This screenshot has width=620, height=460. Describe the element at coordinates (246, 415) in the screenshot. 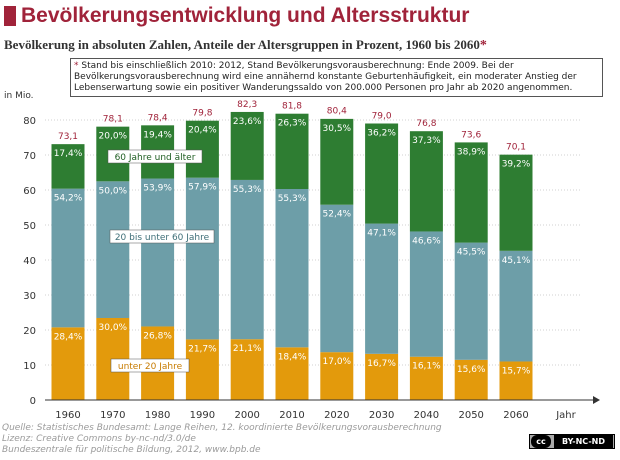

I see `x-tick-label: 2000` at that location.